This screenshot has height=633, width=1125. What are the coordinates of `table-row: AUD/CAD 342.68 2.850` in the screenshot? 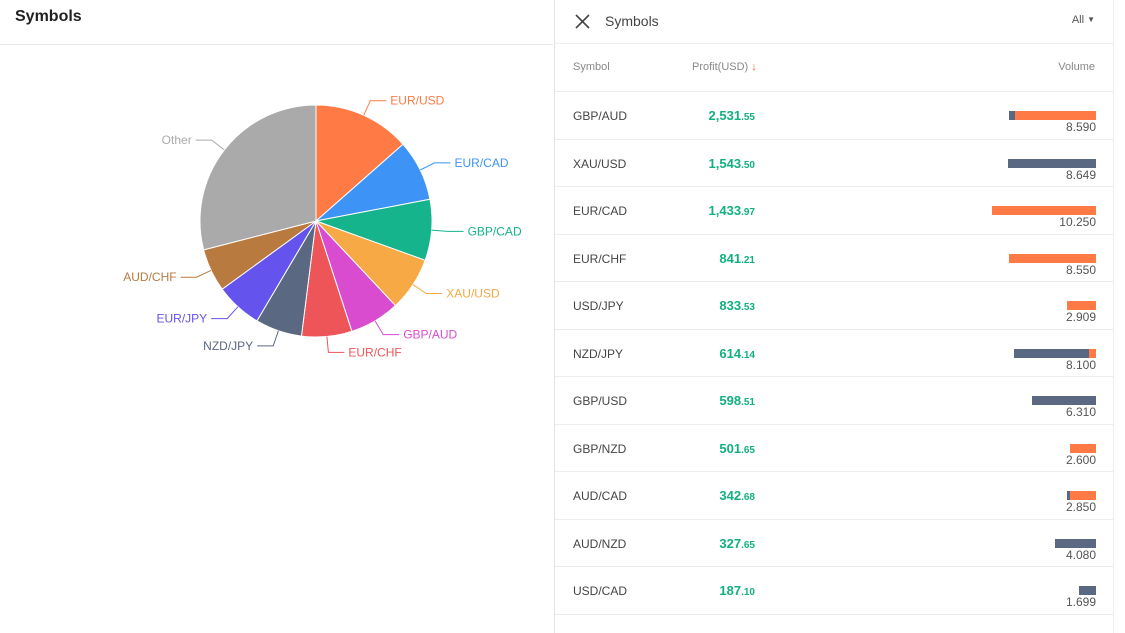 It's located at (834, 496).